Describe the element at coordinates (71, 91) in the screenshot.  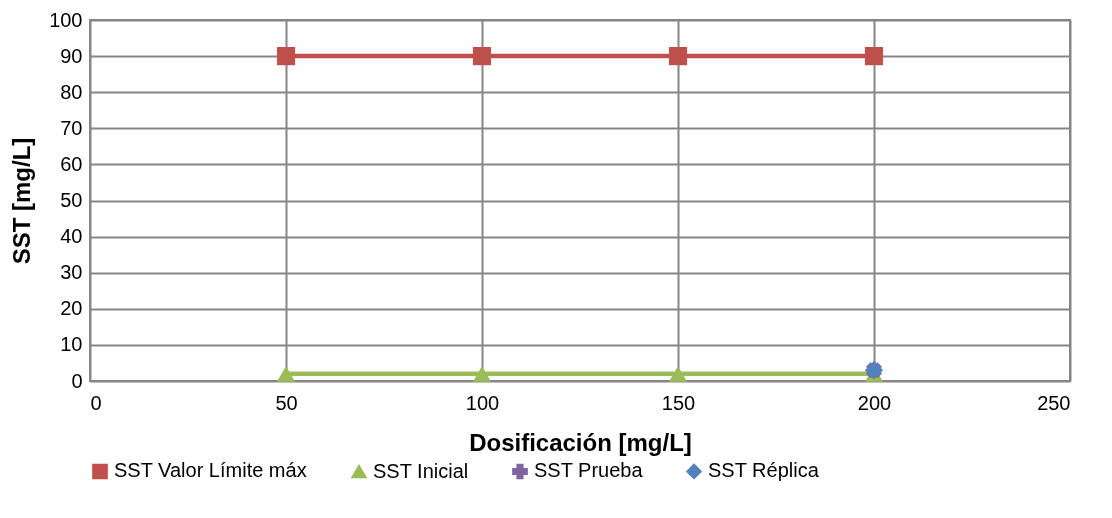
I see `y-tick-label: 80` at that location.